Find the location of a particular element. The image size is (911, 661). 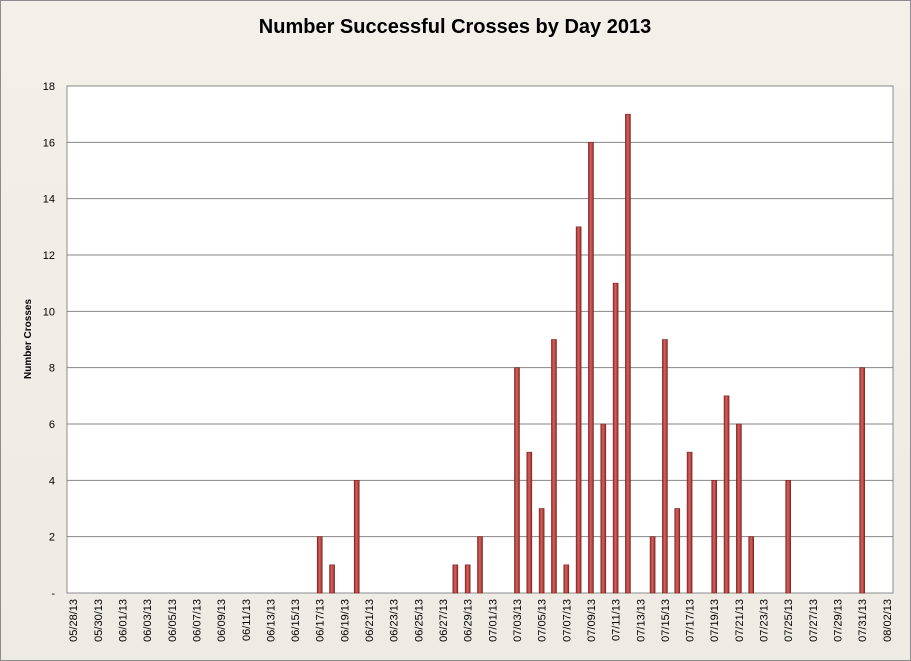

x-tick-label: 05/30/13 is located at coordinates (99, 620).